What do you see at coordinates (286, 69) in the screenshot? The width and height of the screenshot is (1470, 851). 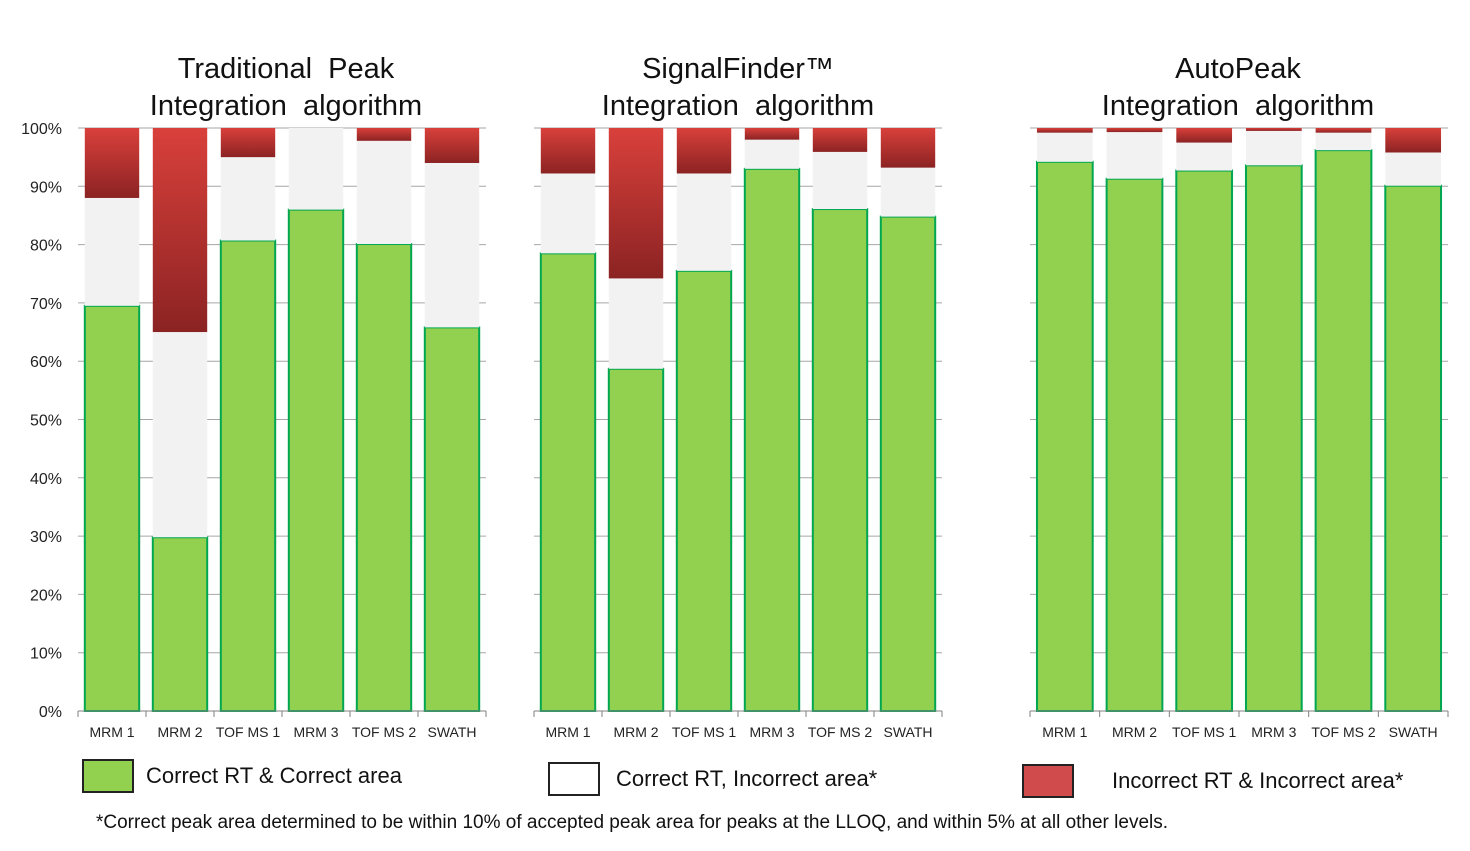 I see `chart-title-line: Traditional Peak` at bounding box center [286, 69].